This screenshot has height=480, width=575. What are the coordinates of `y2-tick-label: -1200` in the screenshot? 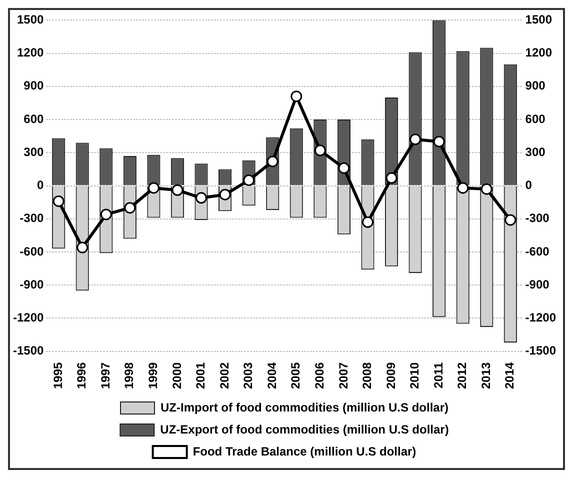 It's located at (540, 317).